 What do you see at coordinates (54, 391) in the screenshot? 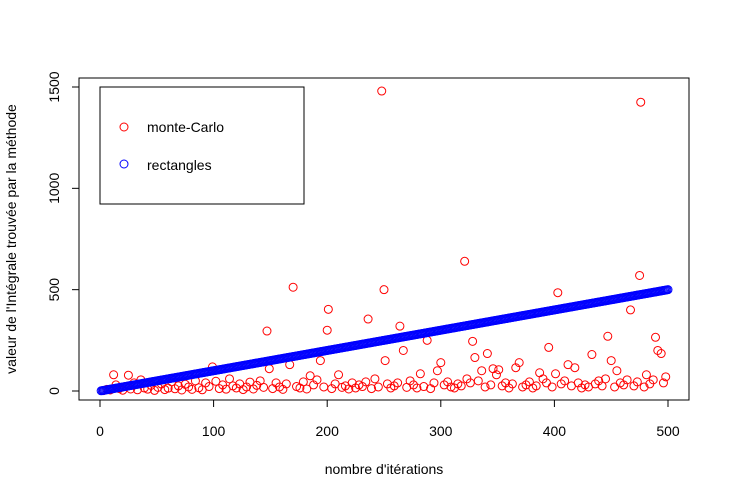
I see `y-tick-label: 0` at bounding box center [54, 391].